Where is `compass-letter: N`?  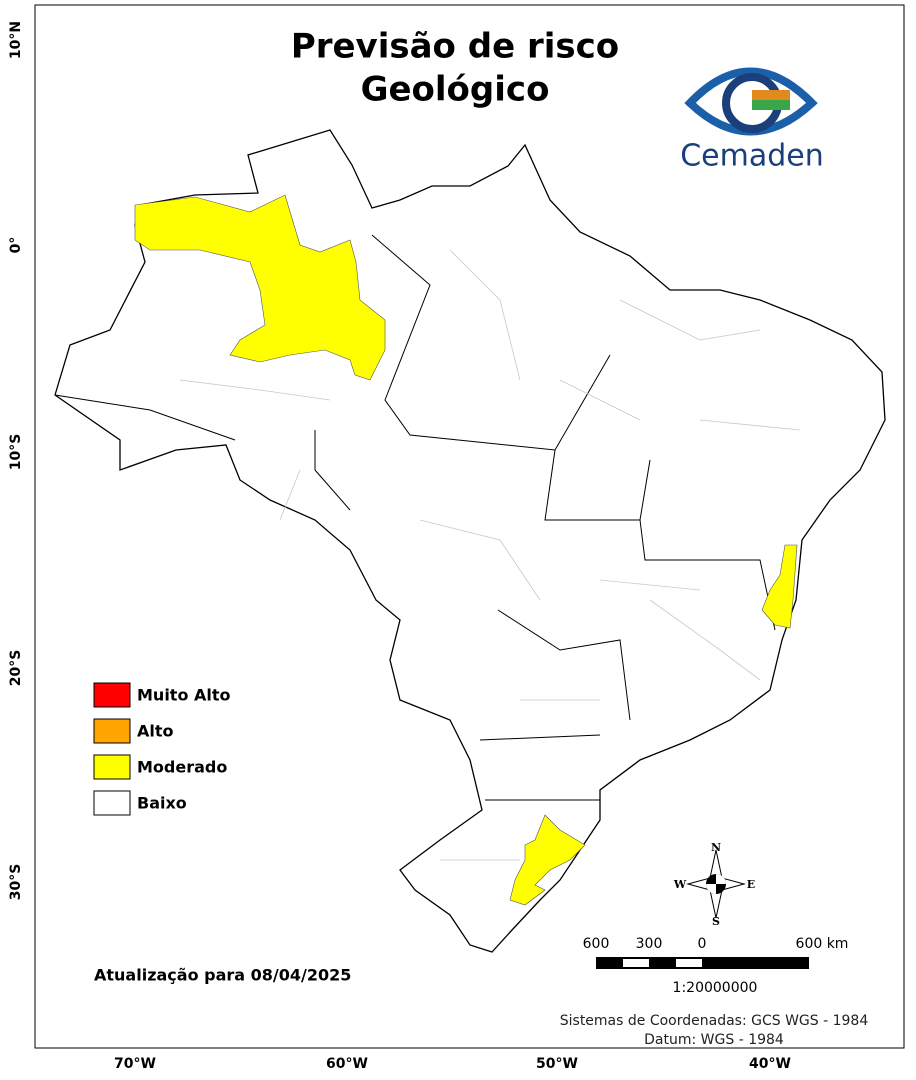
compass-letter: N is located at coordinates (716, 847).